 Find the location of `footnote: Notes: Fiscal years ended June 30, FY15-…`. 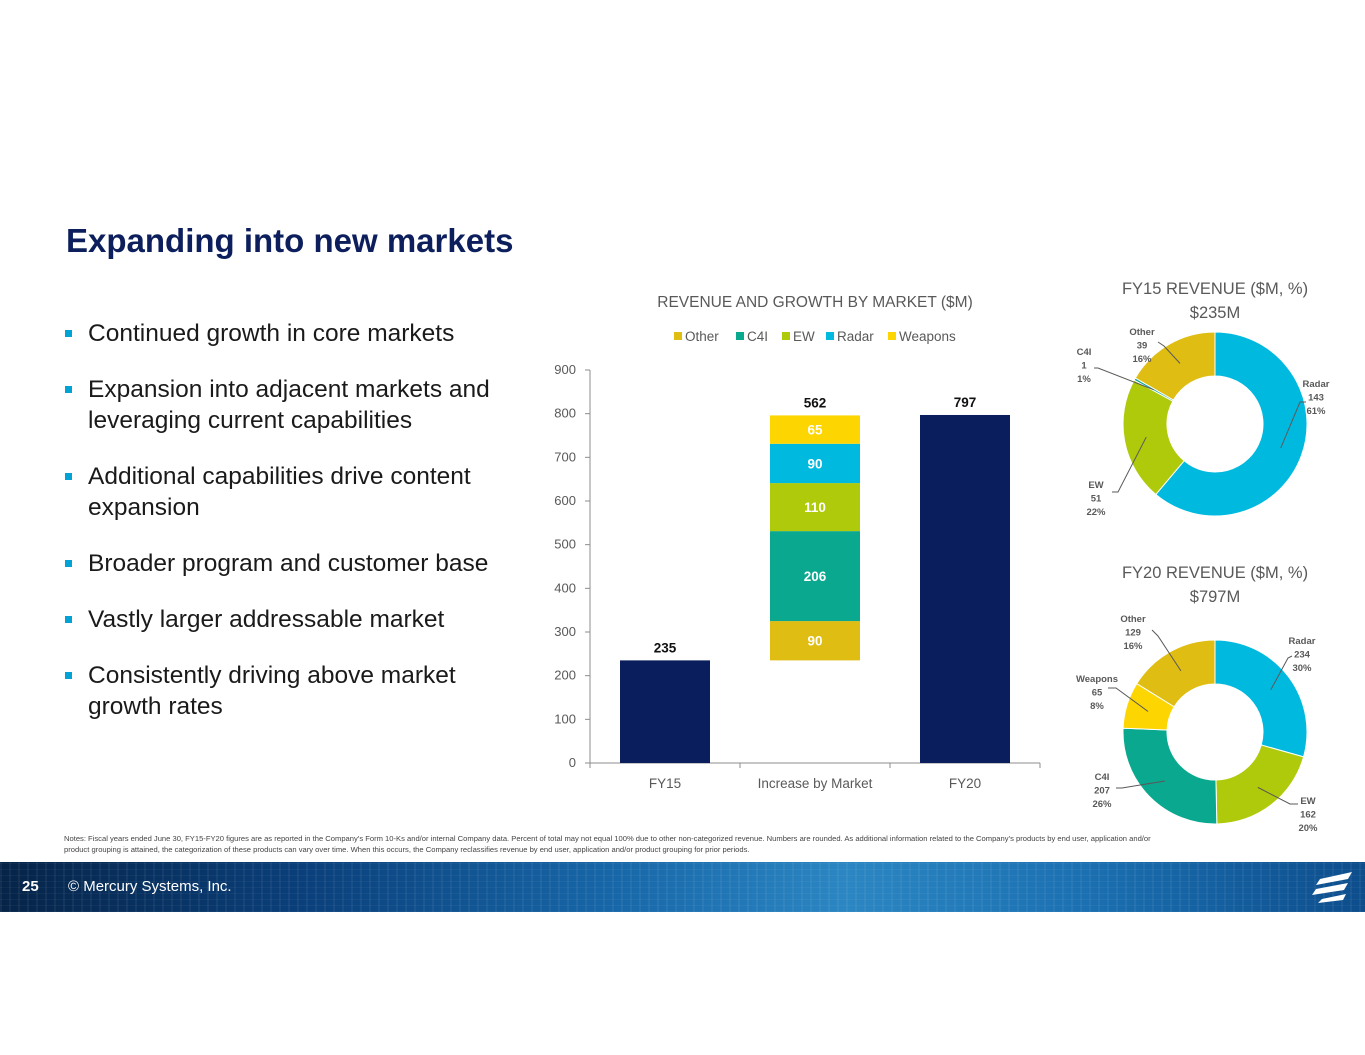

footnote: Notes: Fiscal years ended June 30, FY15-… is located at coordinates (607, 844).